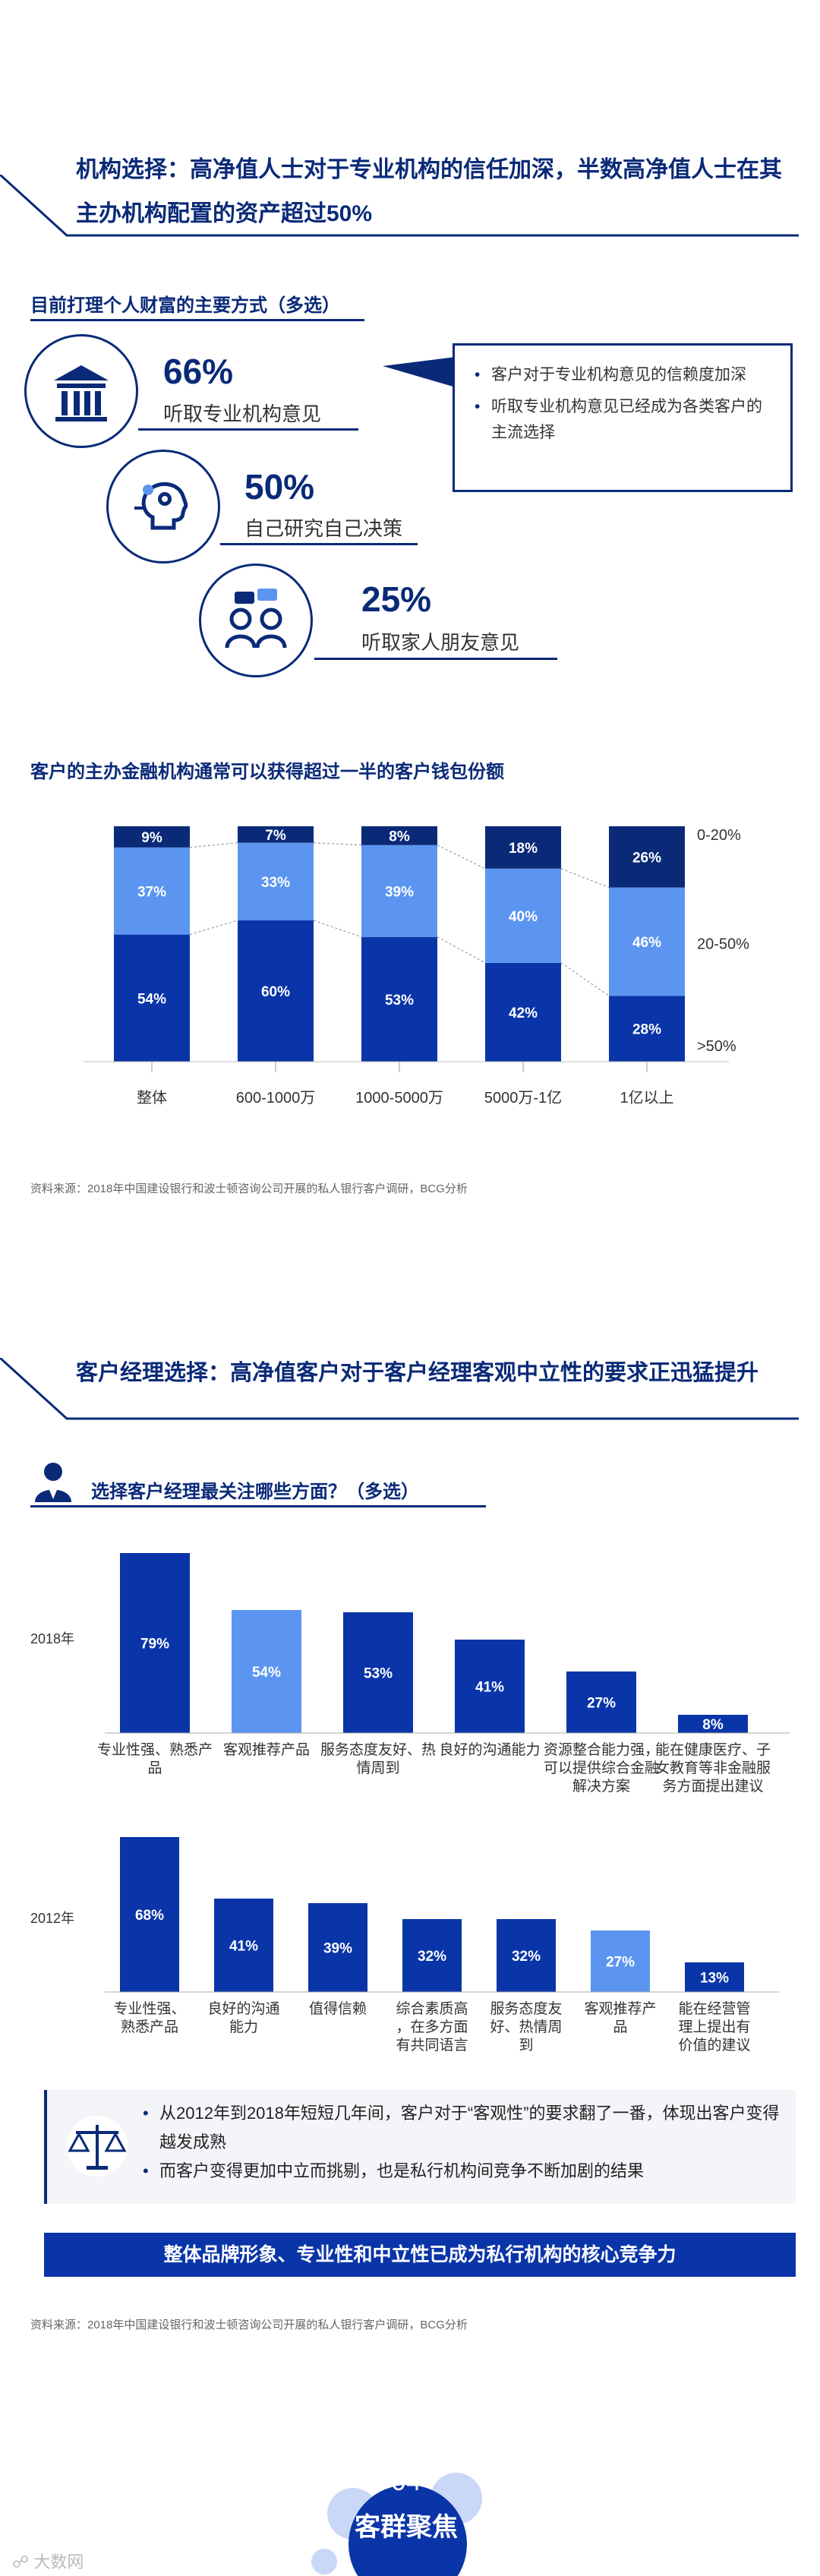 The image size is (820, 2576). Describe the element at coordinates (719, 835) in the screenshot. I see `legend-label: 0-20%` at that location.